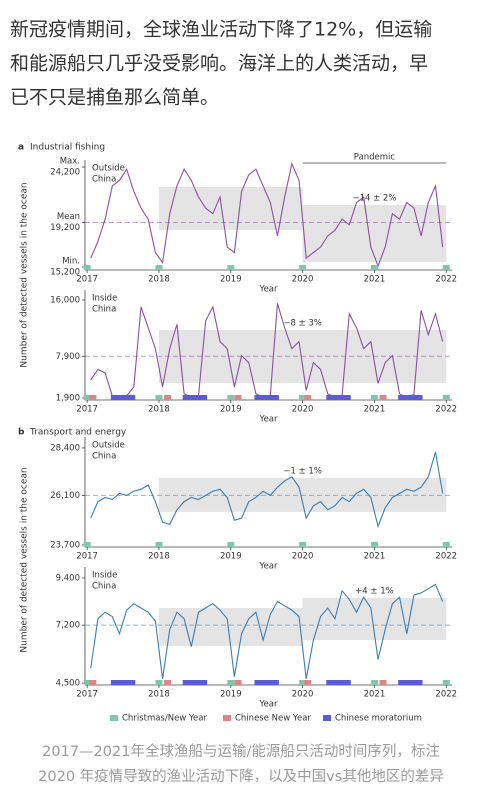  Describe the element at coordinates (302, 471) in the screenshot. I see `annotation: −1 ± 1%` at that location.